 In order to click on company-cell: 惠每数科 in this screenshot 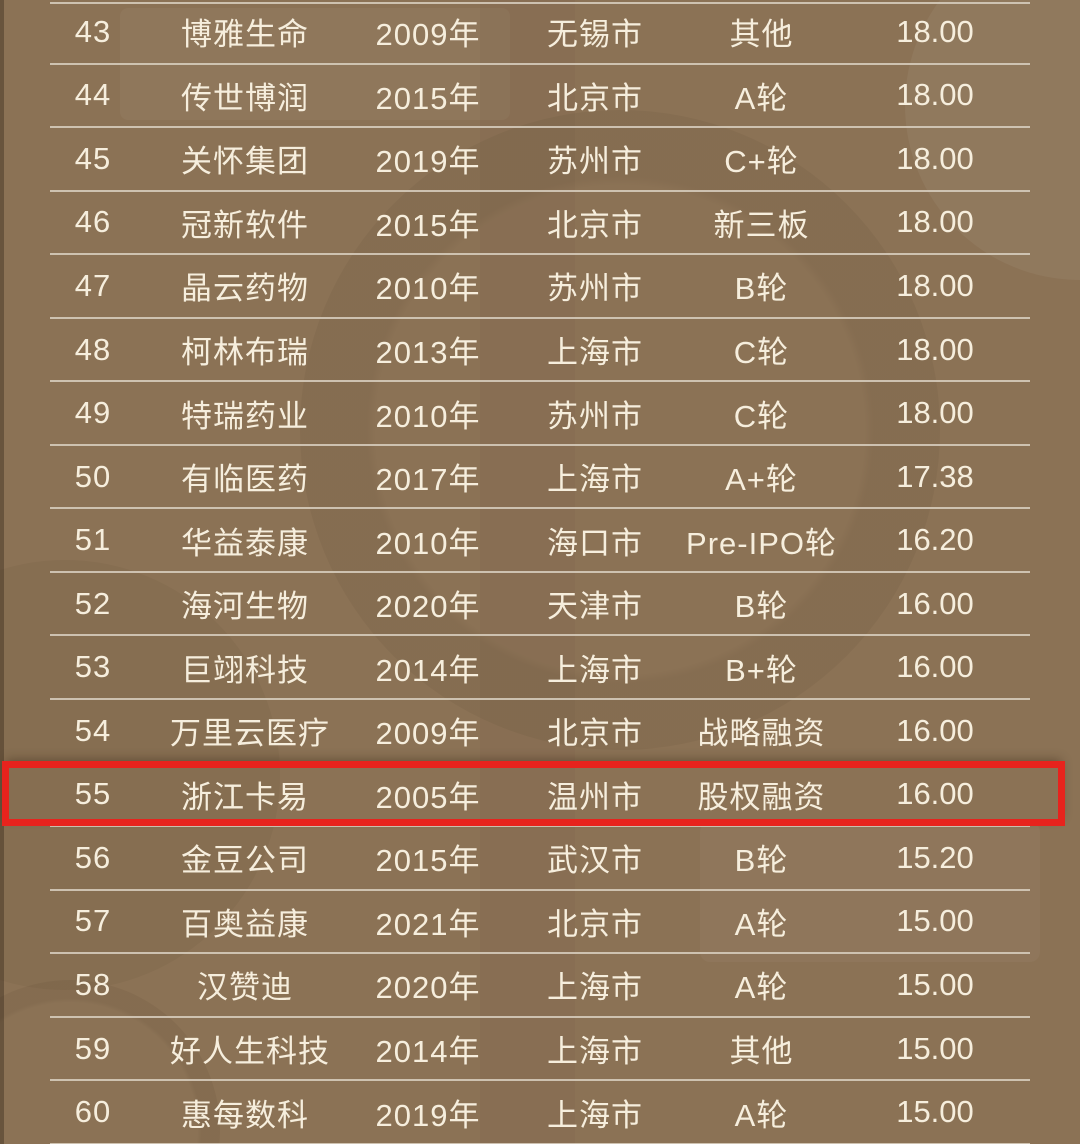, I will do `click(245, 1115)`.